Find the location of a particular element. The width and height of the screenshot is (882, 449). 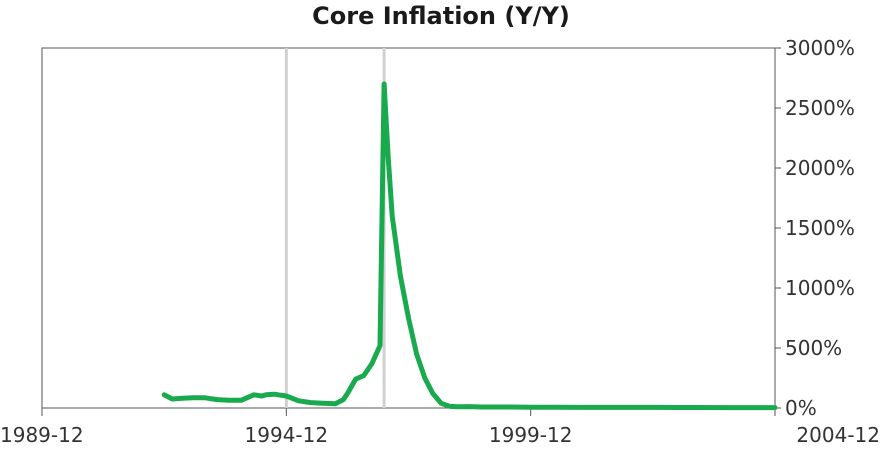

y-tick-label: 2000% is located at coordinates (820, 168).